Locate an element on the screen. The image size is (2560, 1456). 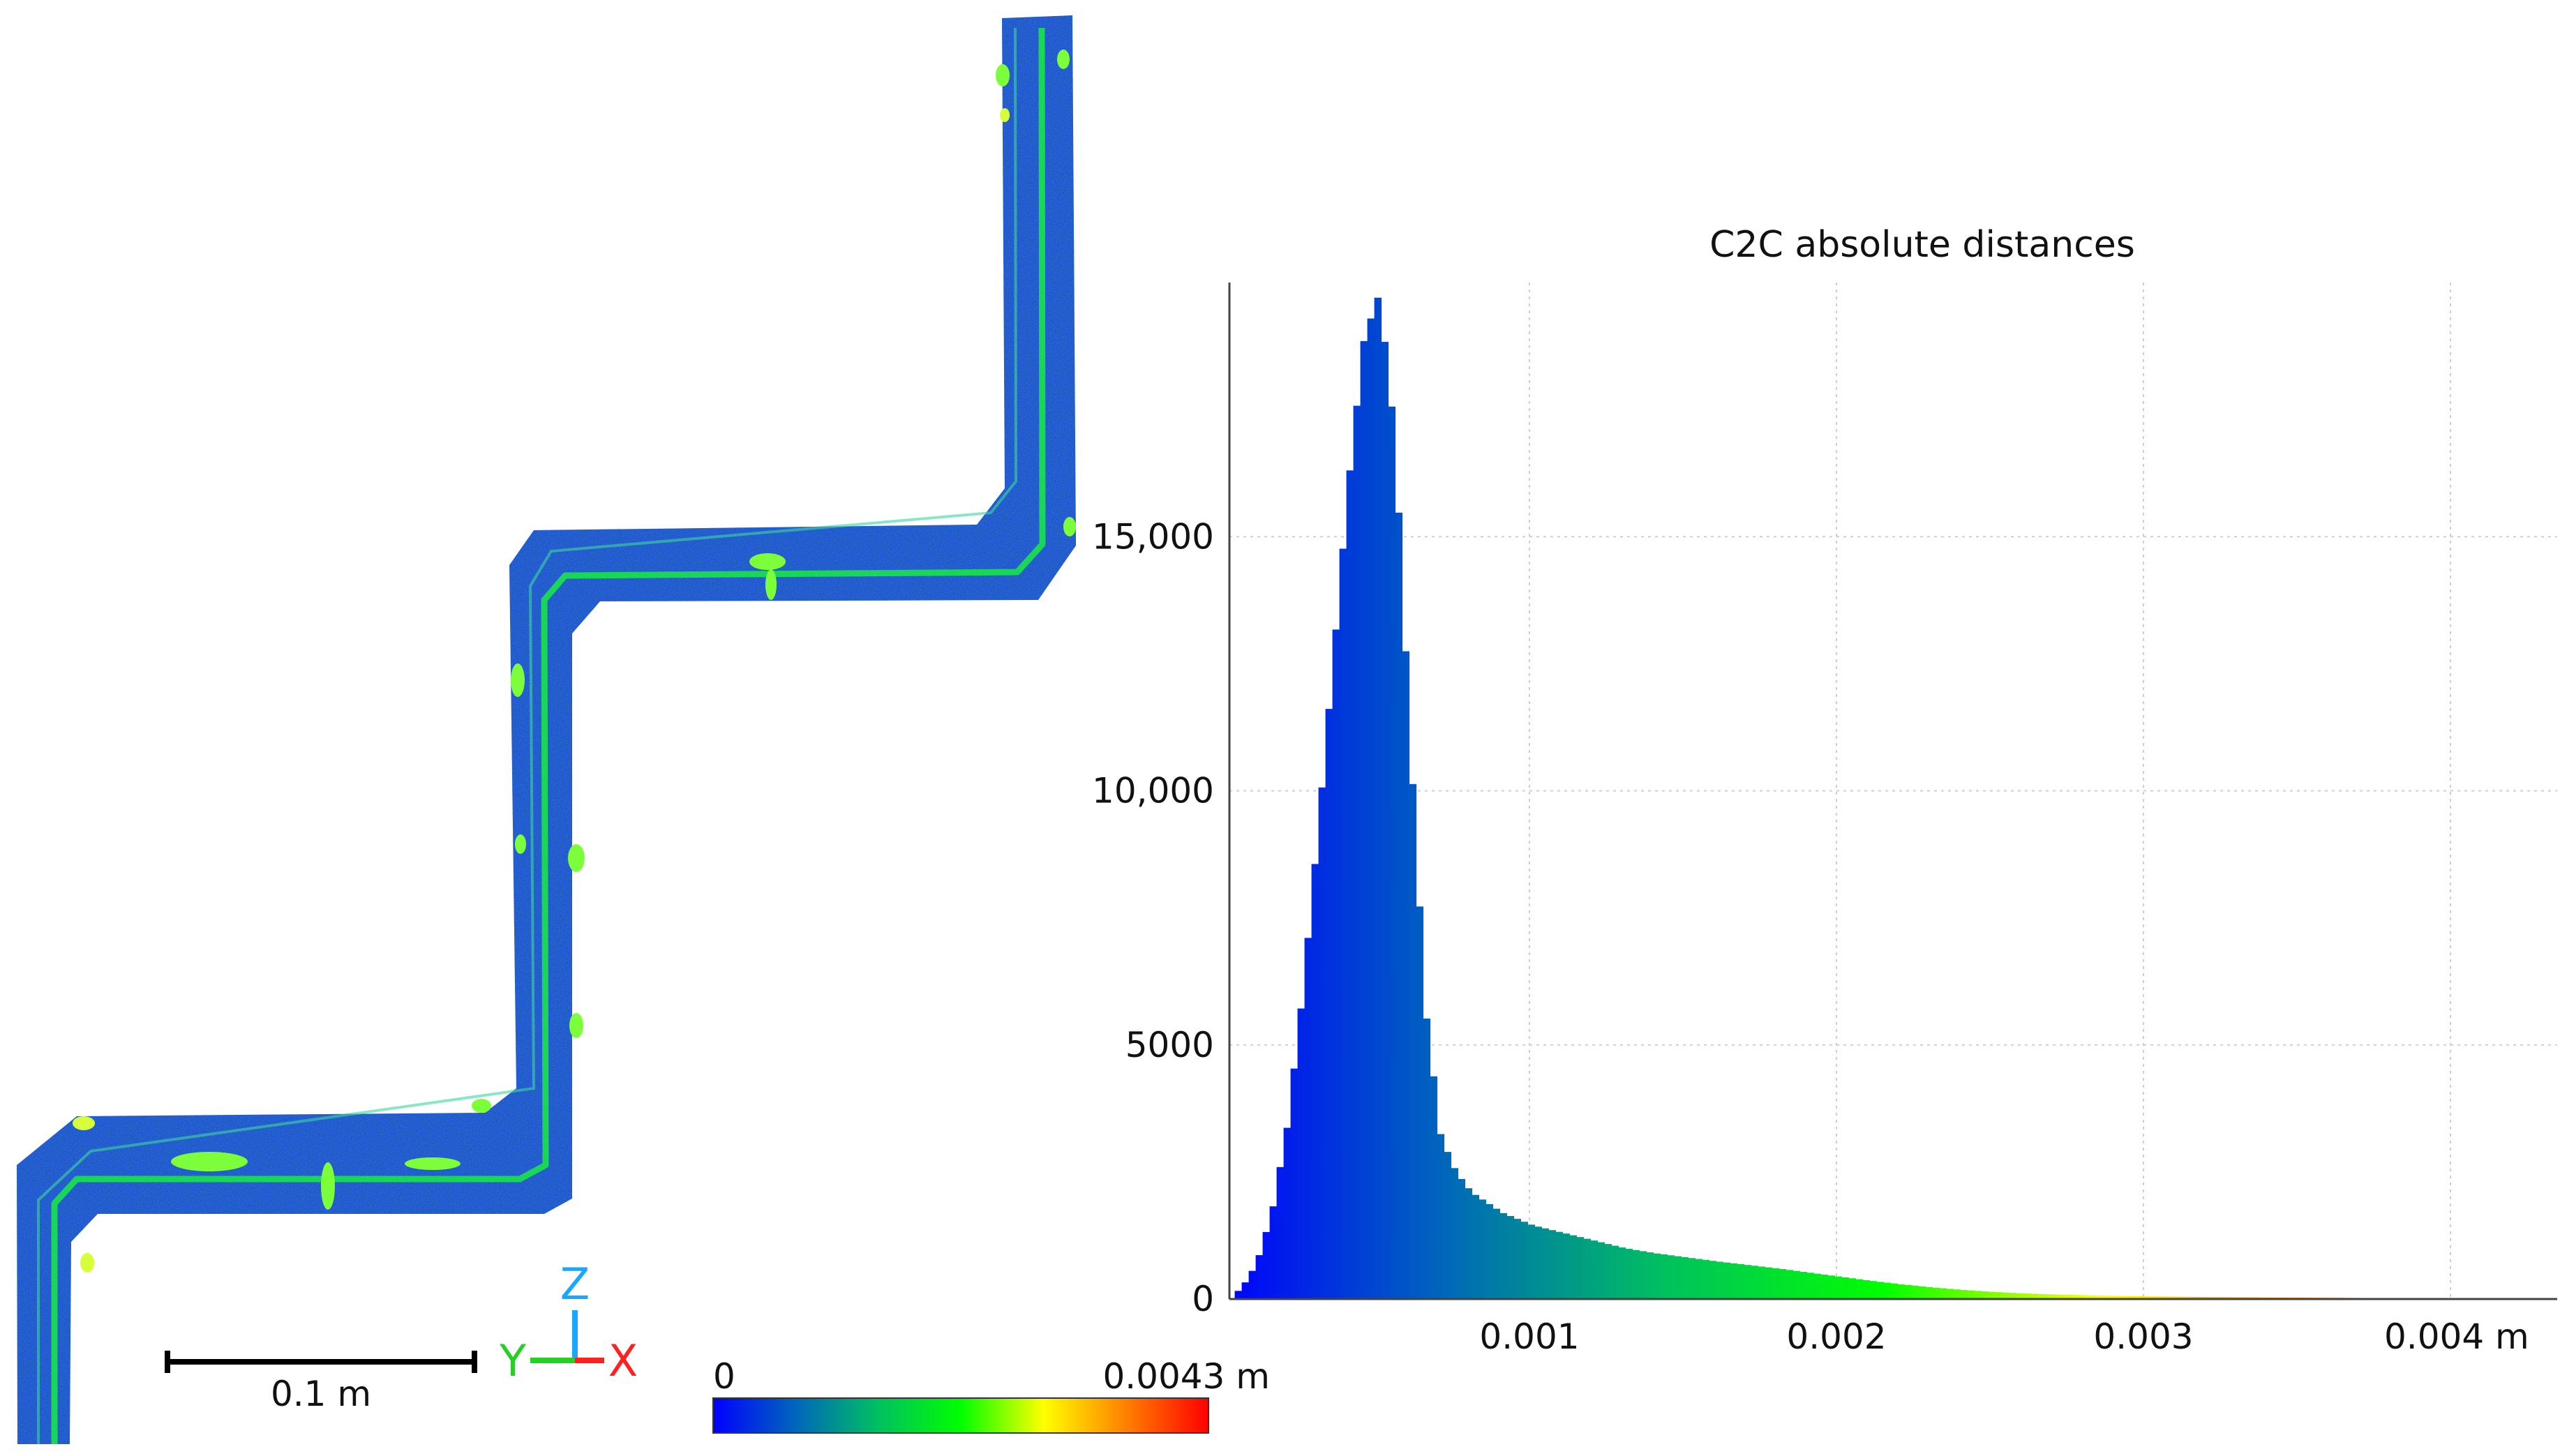
color-scale-min-label: 0 is located at coordinates (724, 1376).